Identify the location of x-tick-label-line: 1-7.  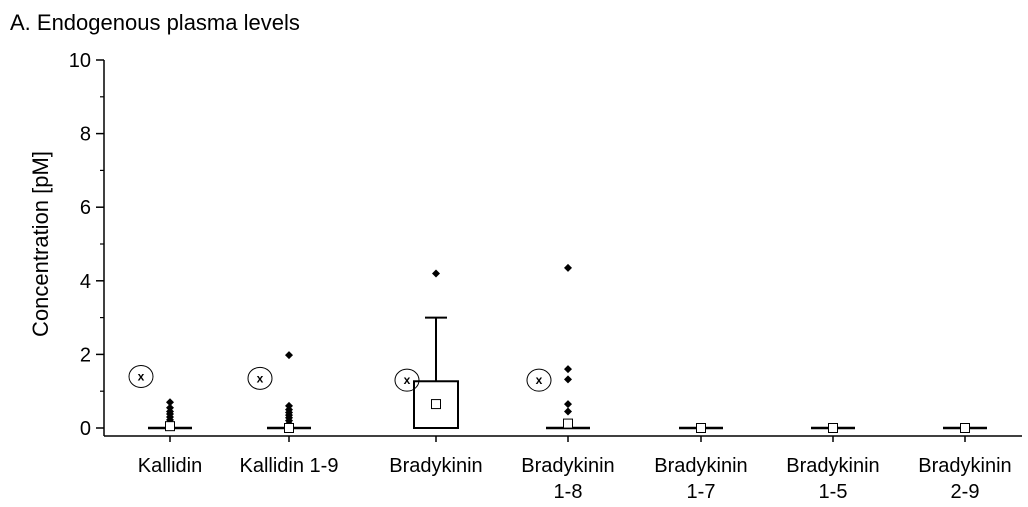
(701, 492).